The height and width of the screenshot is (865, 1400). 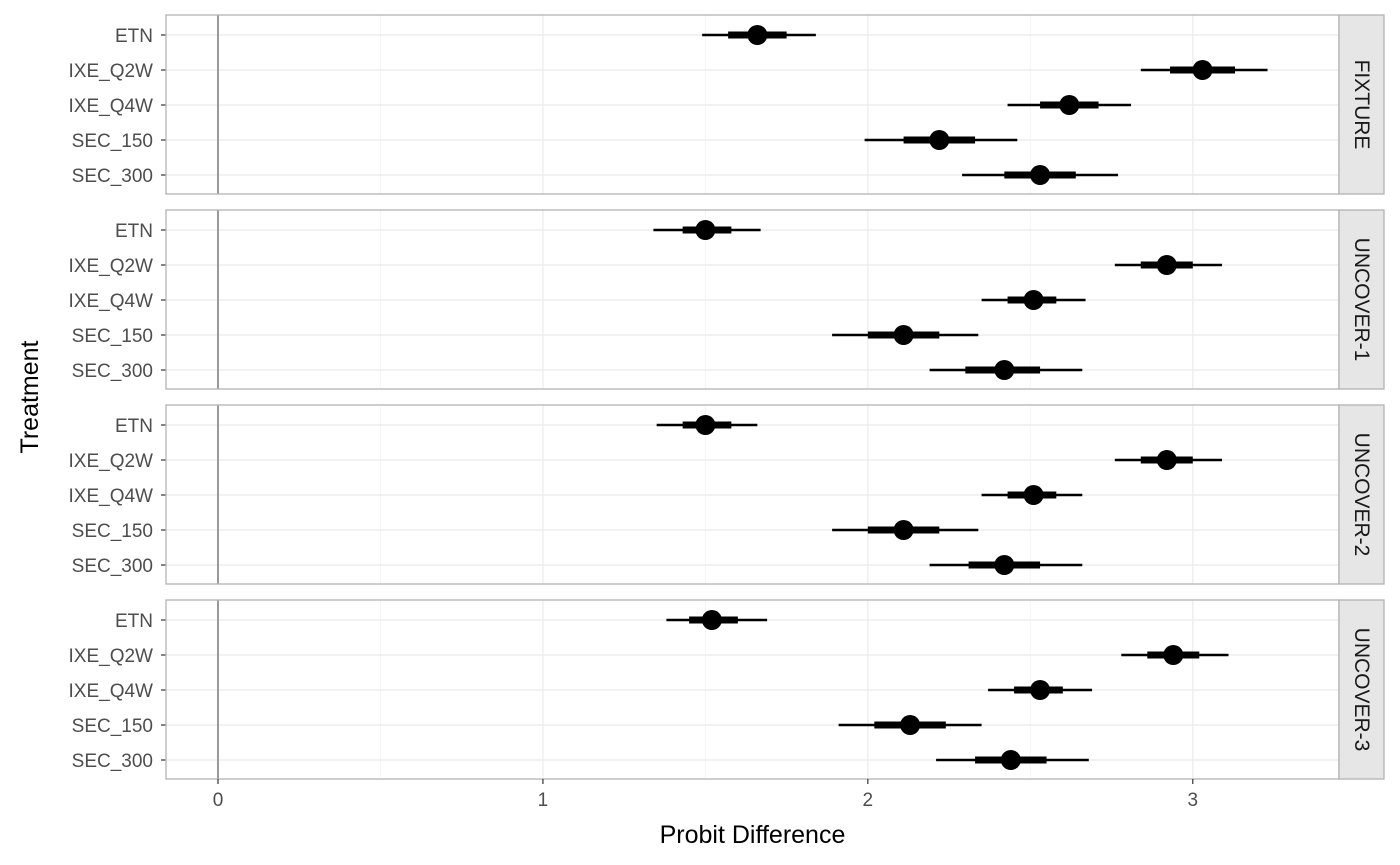 I want to click on strip-label-uncover-2: UNCOVER-2, so click(x=1361, y=495).